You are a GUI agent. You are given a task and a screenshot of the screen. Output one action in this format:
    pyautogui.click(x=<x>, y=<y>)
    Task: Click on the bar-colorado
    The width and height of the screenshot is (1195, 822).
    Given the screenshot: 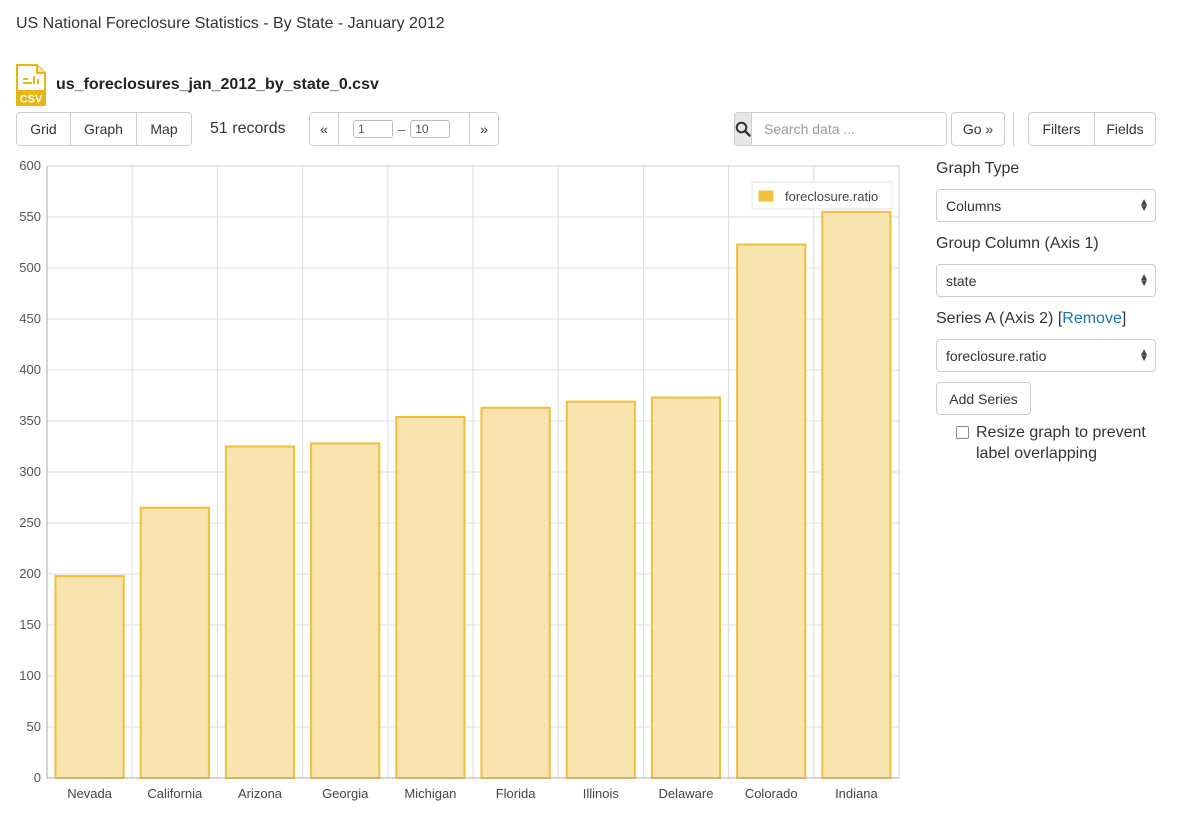 What is the action you would take?
    pyautogui.click(x=771, y=511)
    